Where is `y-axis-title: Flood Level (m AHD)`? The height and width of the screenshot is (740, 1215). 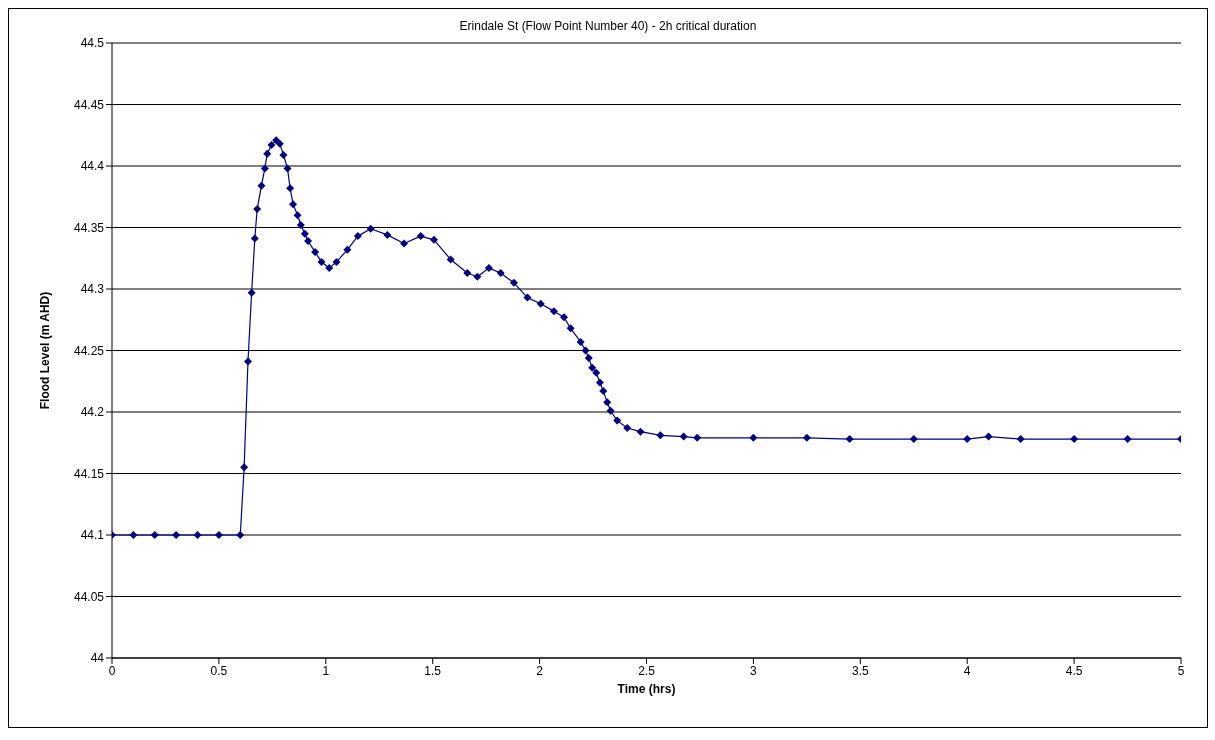
y-axis-title: Flood Level (m AHD) is located at coordinates (45, 350).